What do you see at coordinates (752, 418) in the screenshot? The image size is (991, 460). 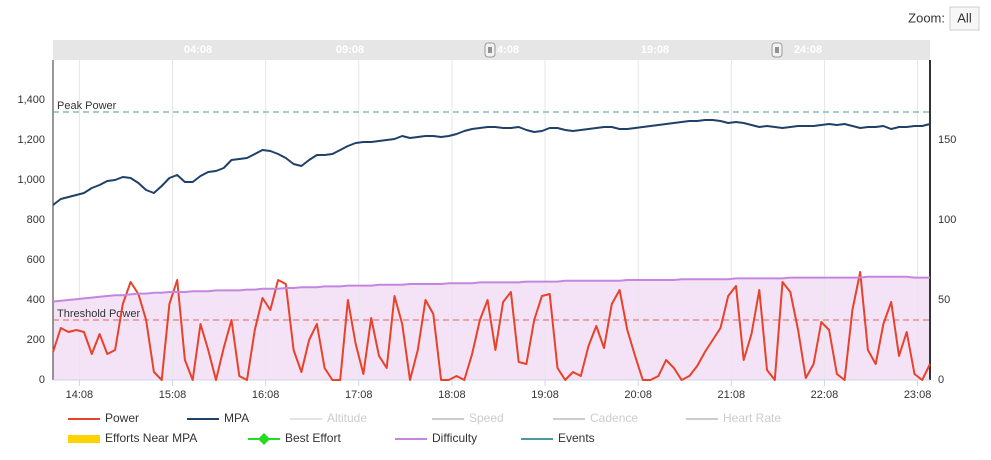 I see `legend-label: Heart Rate` at bounding box center [752, 418].